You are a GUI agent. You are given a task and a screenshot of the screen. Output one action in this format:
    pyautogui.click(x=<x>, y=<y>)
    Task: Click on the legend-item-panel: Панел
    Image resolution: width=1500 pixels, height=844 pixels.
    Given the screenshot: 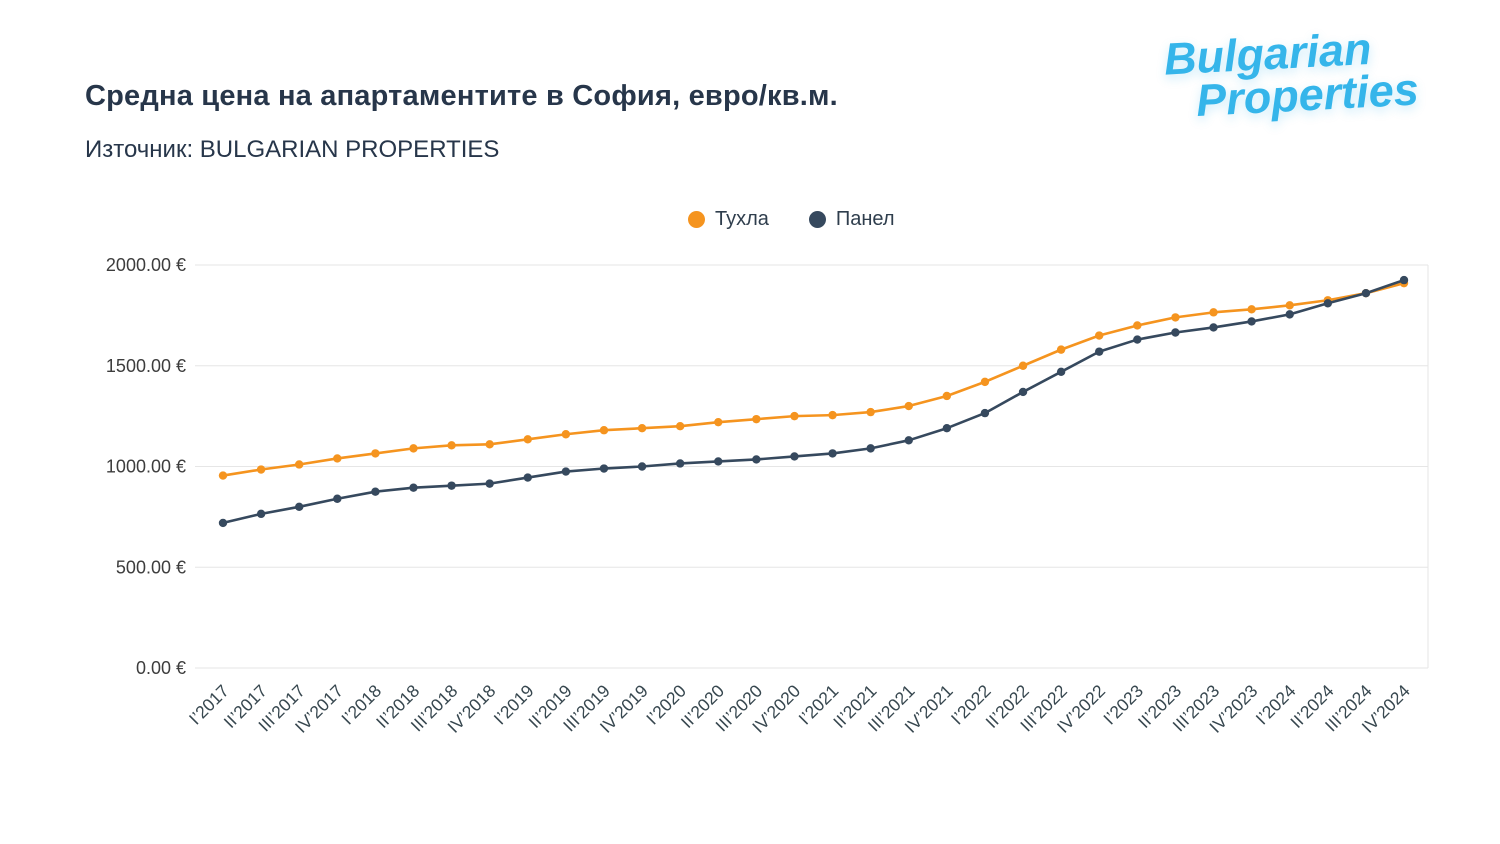 What is the action you would take?
    pyautogui.click(x=851, y=219)
    